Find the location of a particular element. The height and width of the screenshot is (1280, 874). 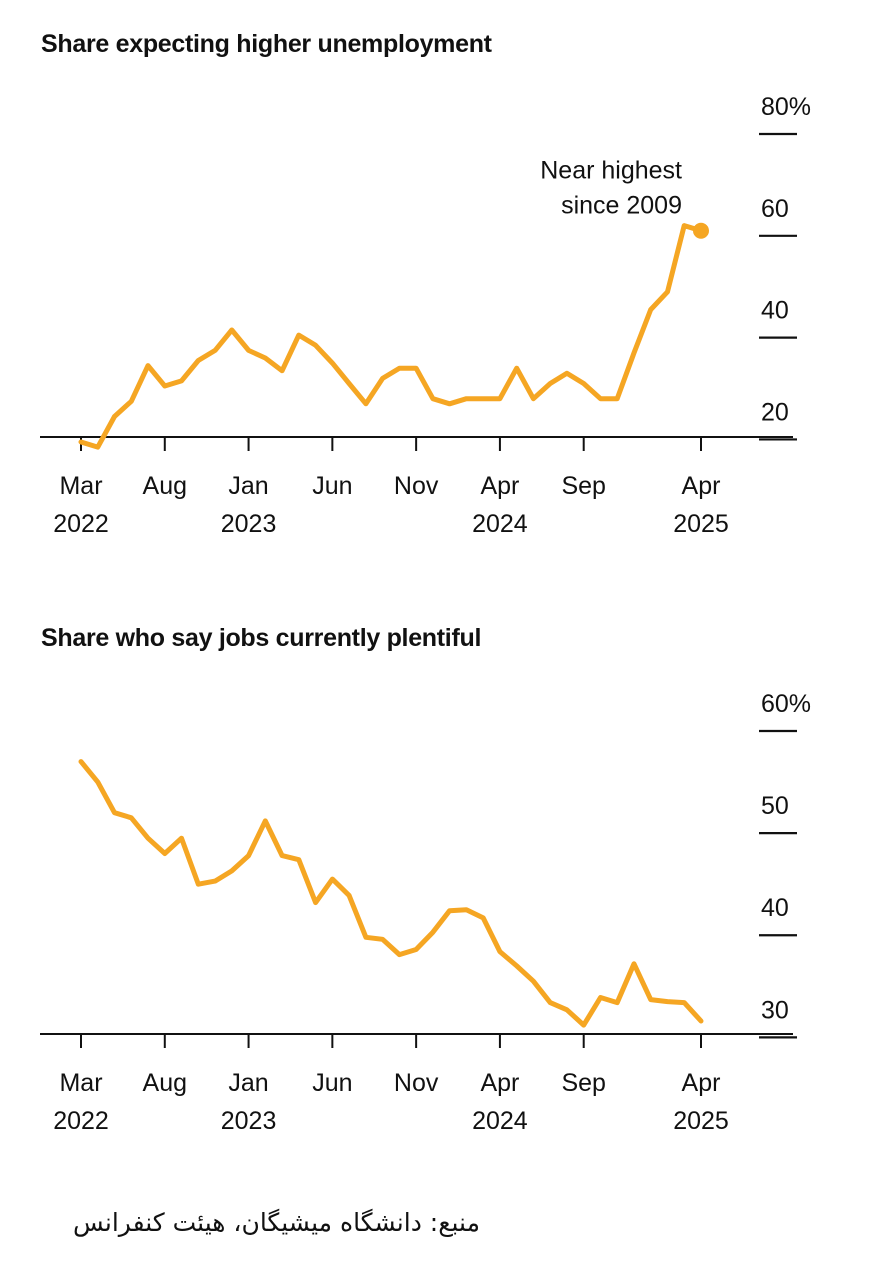

y-tick-label: 60% is located at coordinates (786, 704).